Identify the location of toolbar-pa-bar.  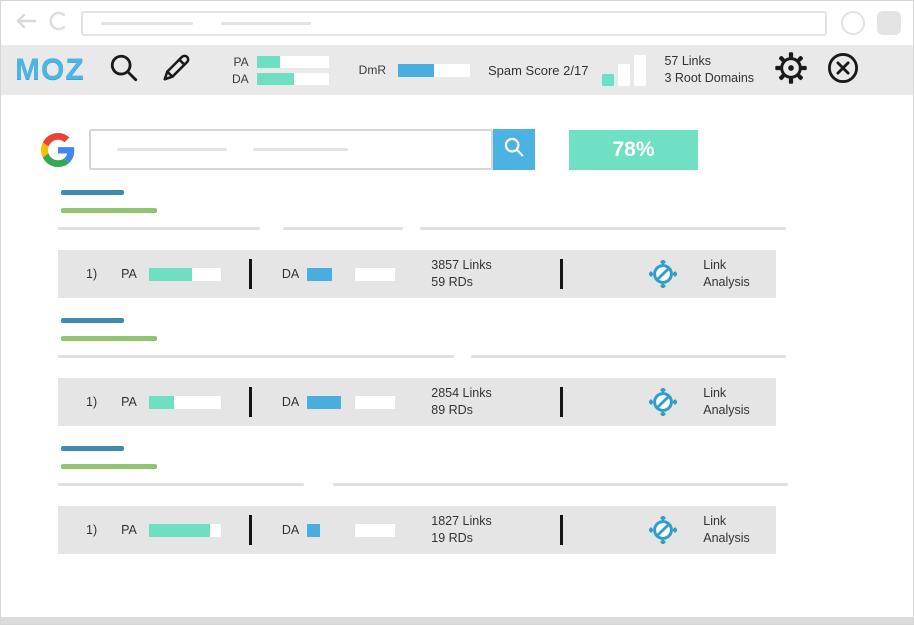
(292, 61).